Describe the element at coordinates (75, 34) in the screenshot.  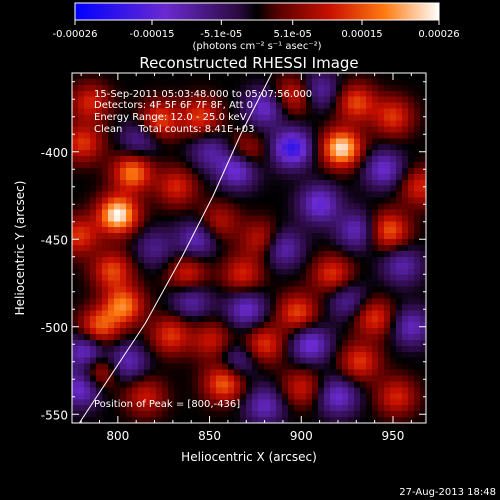
I see `colorbar-tick-label: -0.00026` at that location.